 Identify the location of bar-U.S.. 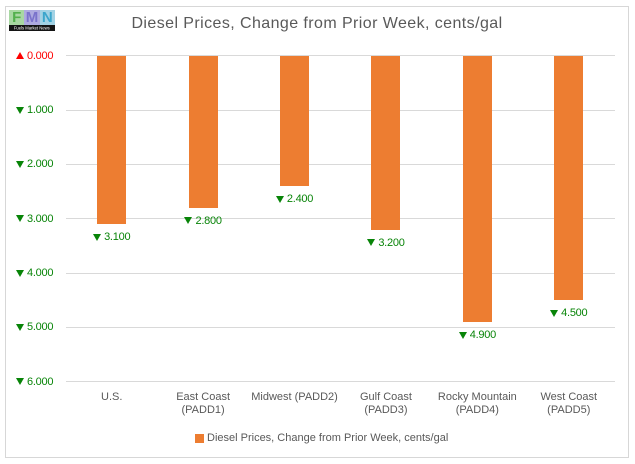
(112, 140).